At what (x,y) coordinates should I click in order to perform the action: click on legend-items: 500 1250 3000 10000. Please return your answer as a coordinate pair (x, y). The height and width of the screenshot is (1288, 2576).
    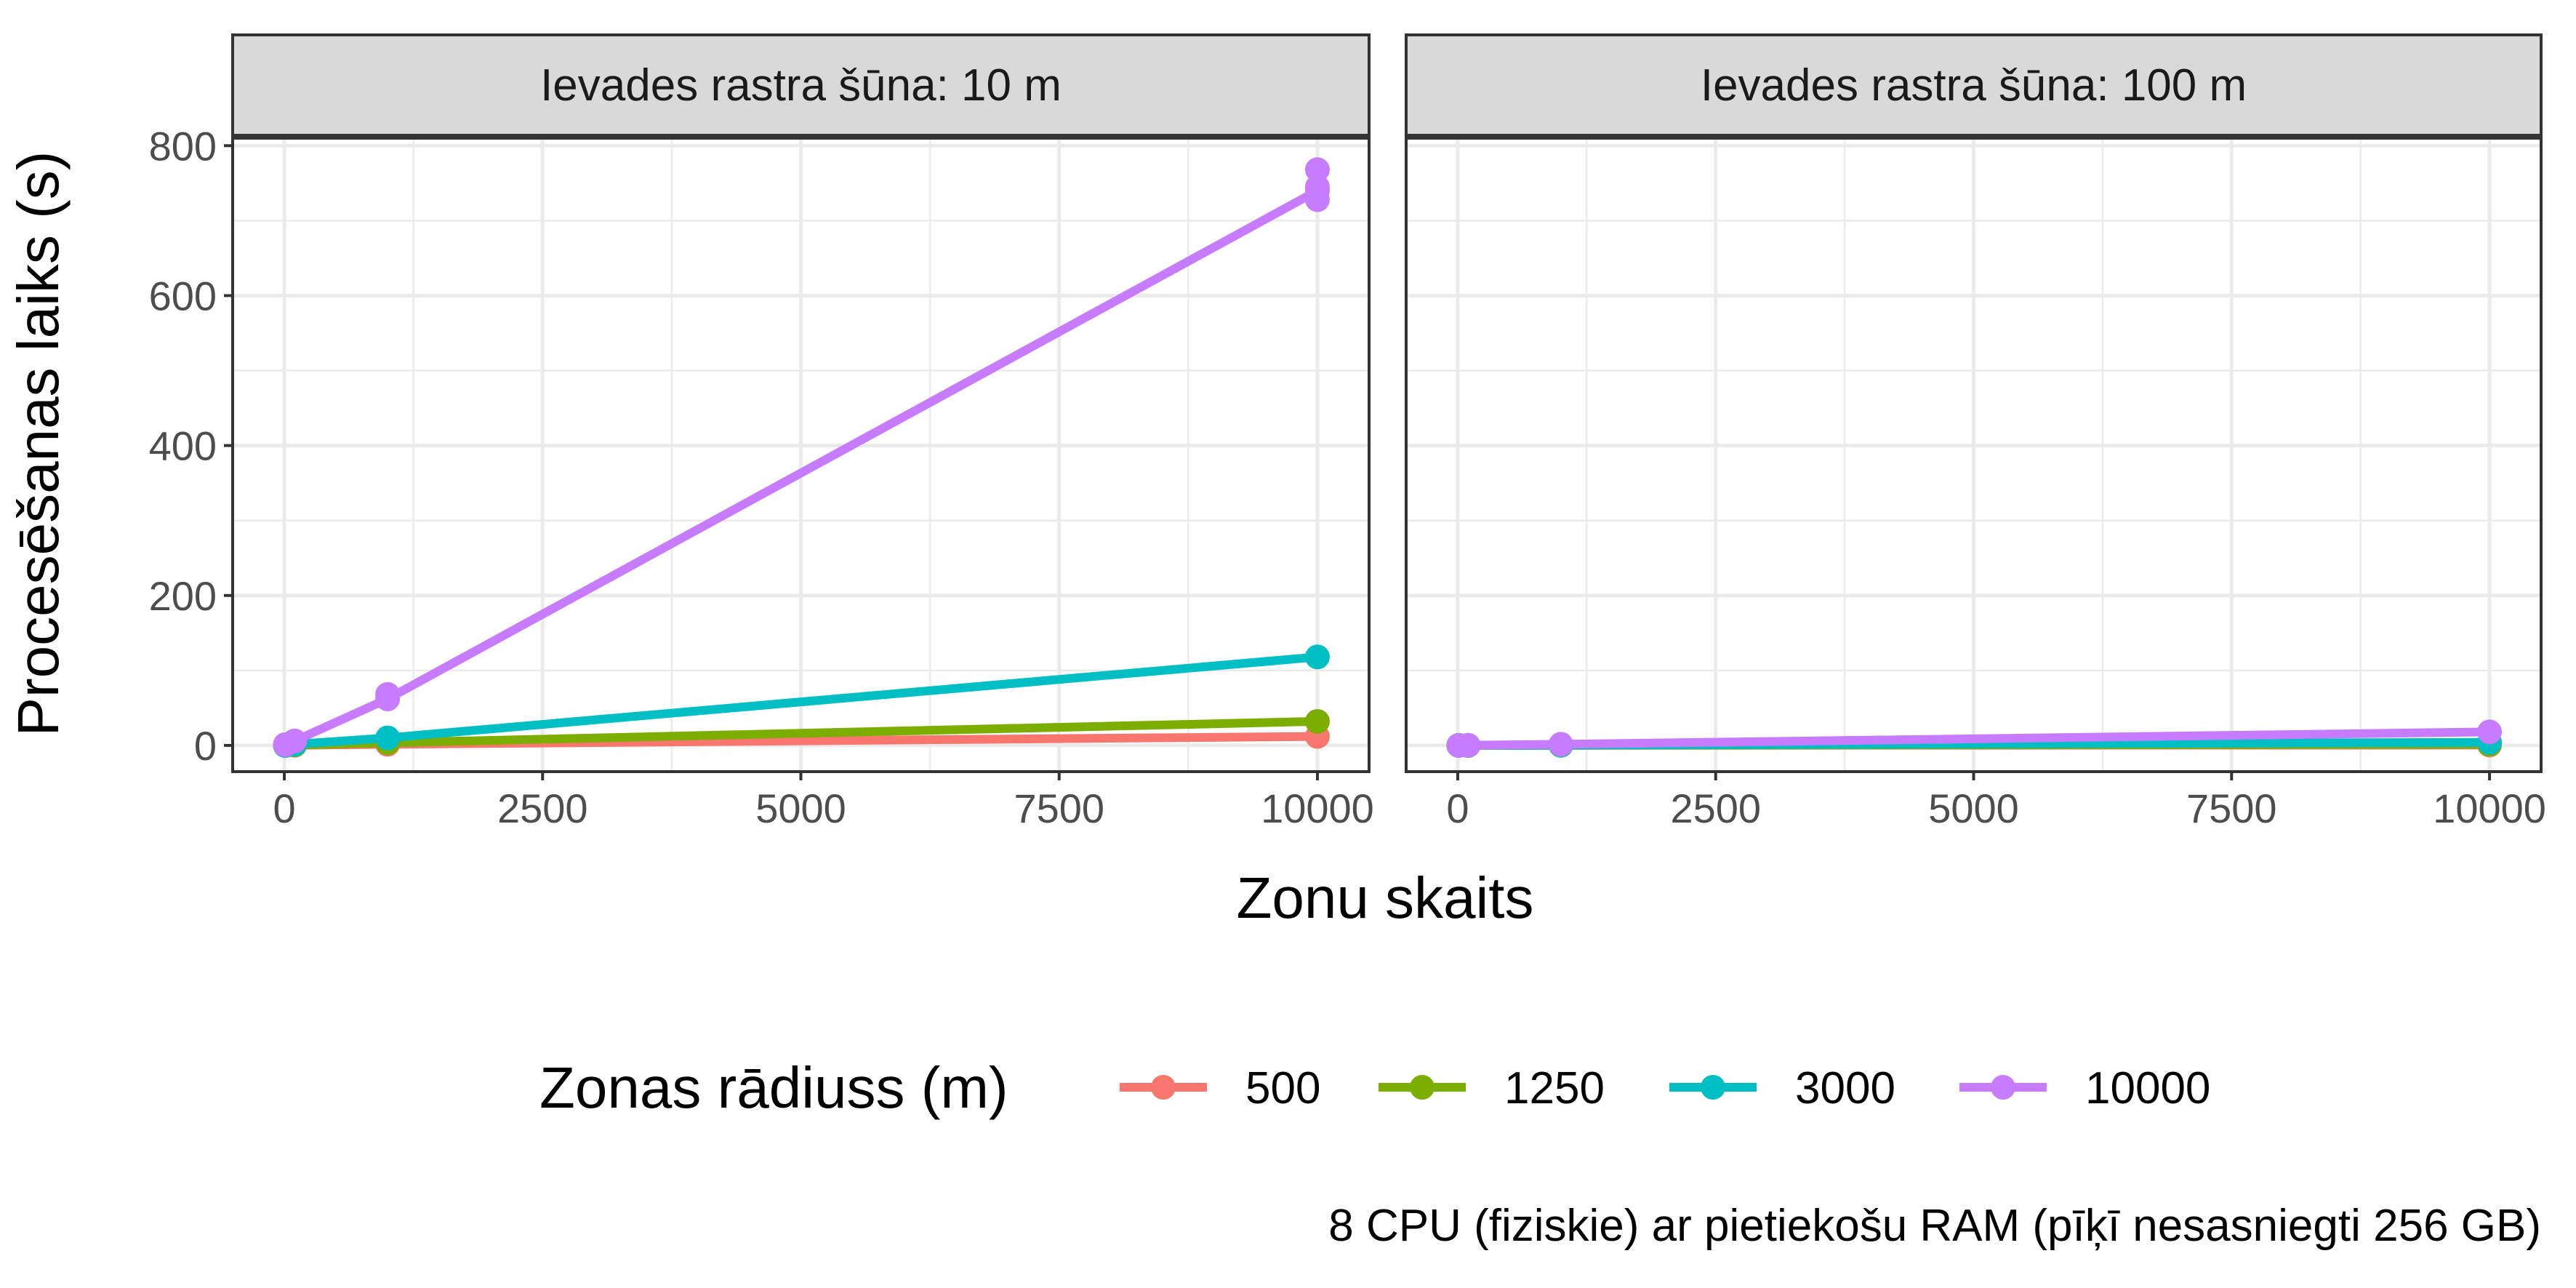
    Looking at the image, I should click on (1665, 1088).